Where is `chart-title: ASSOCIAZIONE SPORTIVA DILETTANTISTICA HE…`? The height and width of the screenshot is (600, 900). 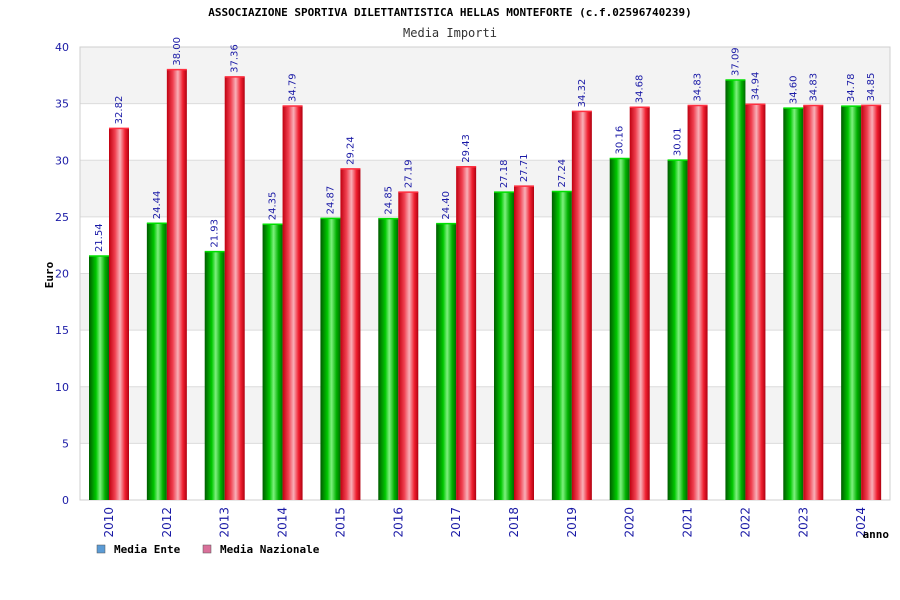 chart-title: ASSOCIAZIONE SPORTIVA DILETTANTISTICA HE… is located at coordinates (449, 12).